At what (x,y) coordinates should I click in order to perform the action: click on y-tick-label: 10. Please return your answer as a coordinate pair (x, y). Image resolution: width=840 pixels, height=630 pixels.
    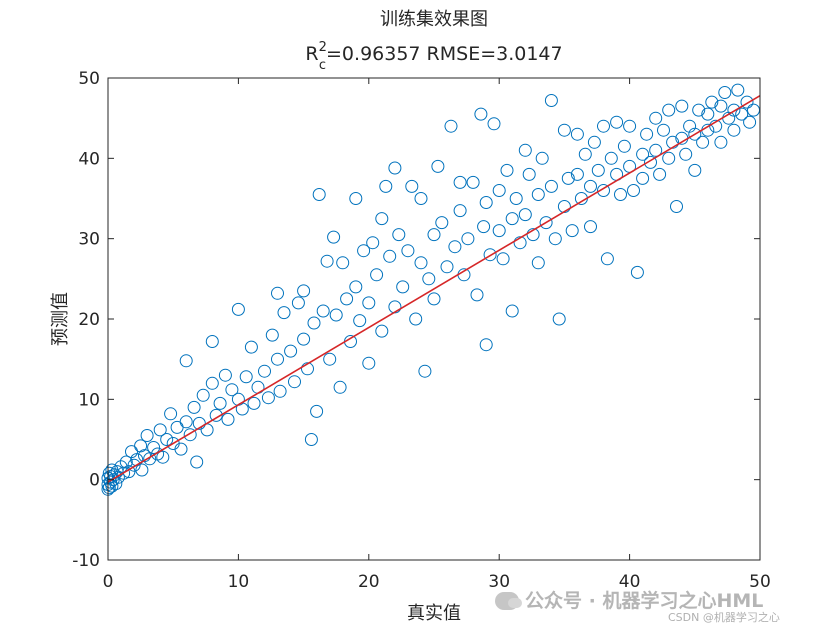
    Looking at the image, I should click on (89, 400).